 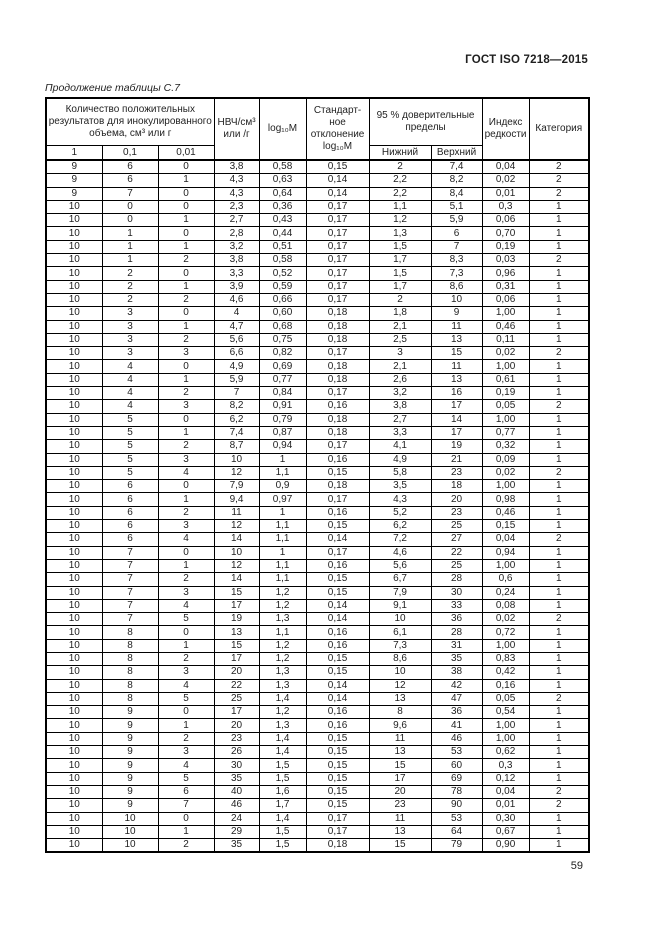 What do you see at coordinates (317, 699) in the screenshot?
I see `table-row: 10 8 5 25 1,4 0,14 13 47 0,05 2` at bounding box center [317, 699].